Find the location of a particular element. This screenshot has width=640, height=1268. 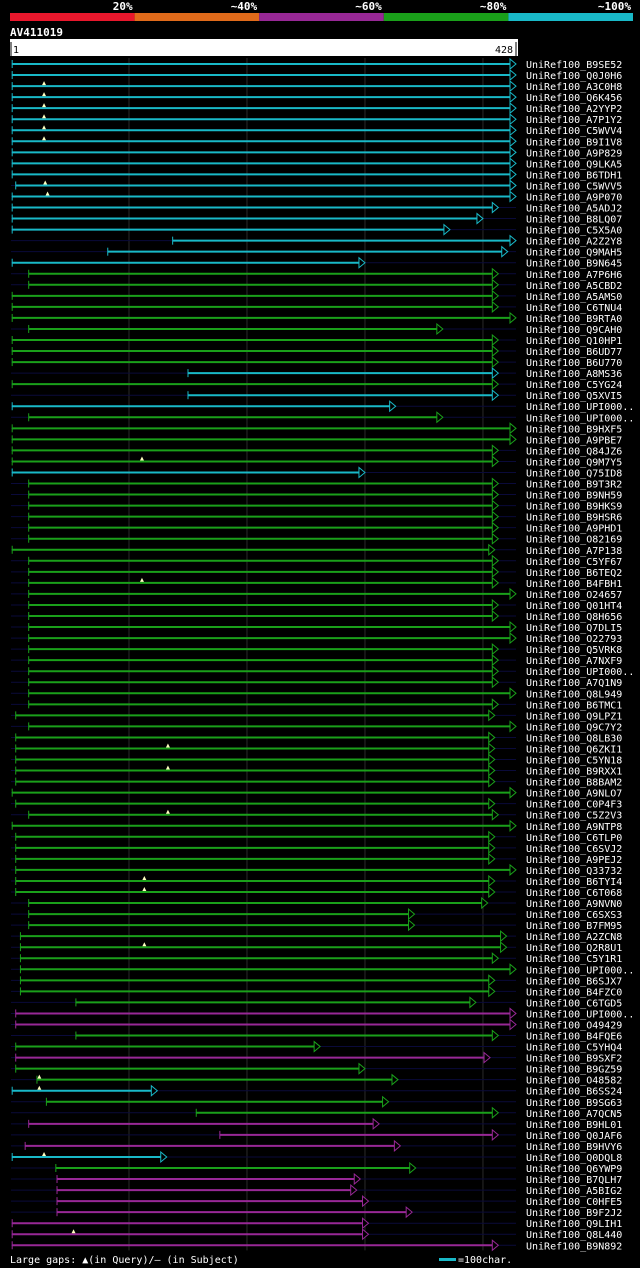

hit-label: UniRef100_Q0JAF6 is located at coordinates (574, 1136).